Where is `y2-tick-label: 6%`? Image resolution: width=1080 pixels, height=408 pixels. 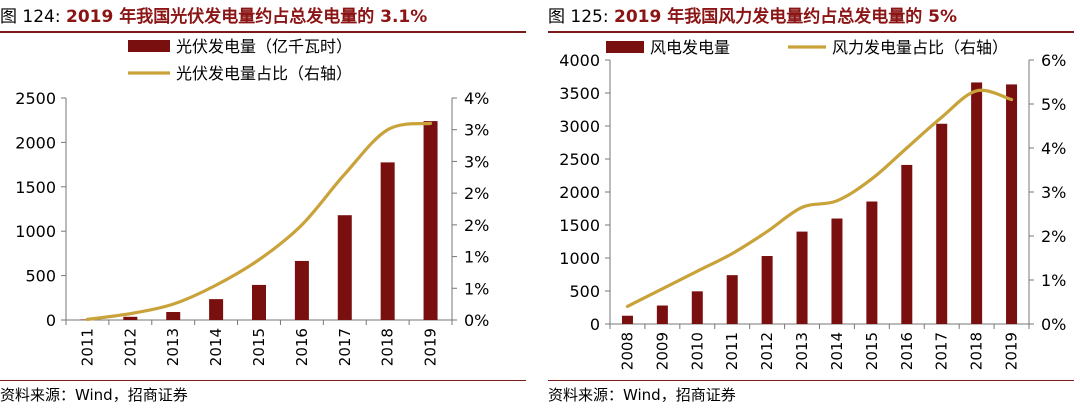 y2-tick-label: 6% is located at coordinates (1053, 60).